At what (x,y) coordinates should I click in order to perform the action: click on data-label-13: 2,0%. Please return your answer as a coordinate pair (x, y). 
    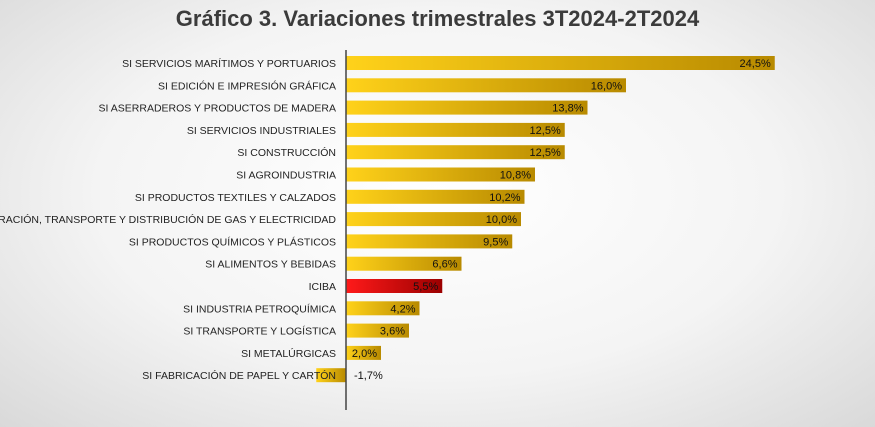
    Looking at the image, I should click on (364, 354).